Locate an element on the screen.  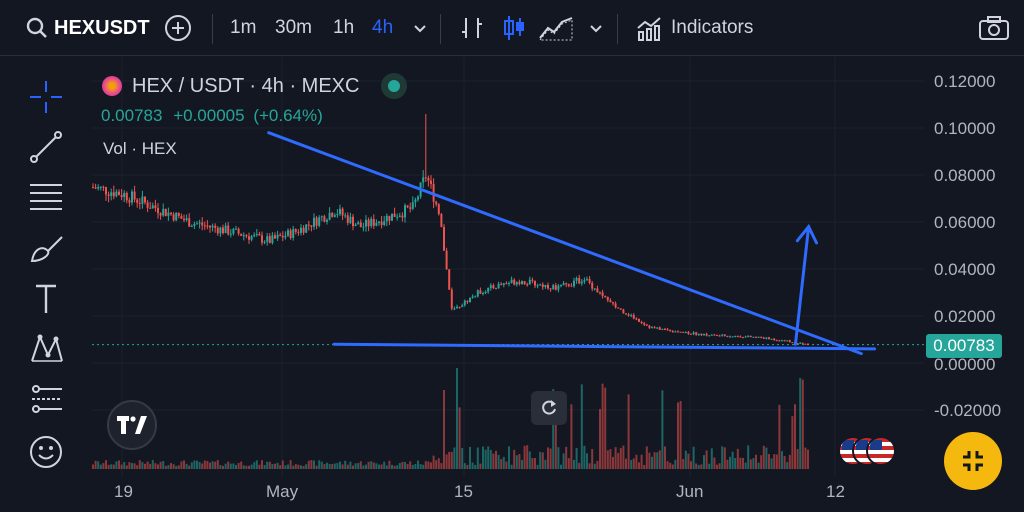
compare-add-button is located at coordinates (178, 28).